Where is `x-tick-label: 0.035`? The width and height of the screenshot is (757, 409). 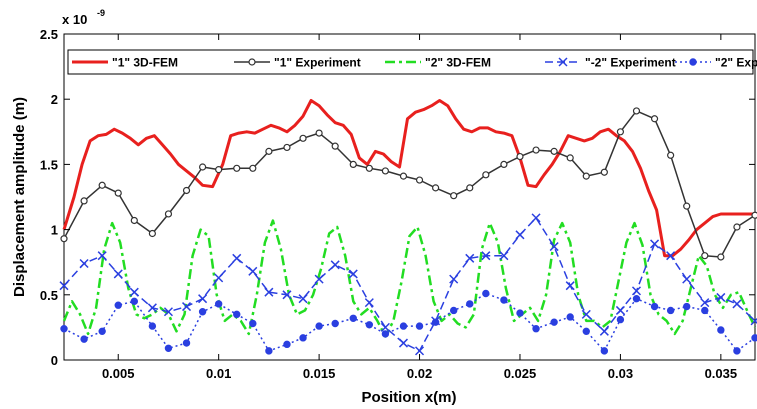 x-tick-label: 0.035 is located at coordinates (721, 373).